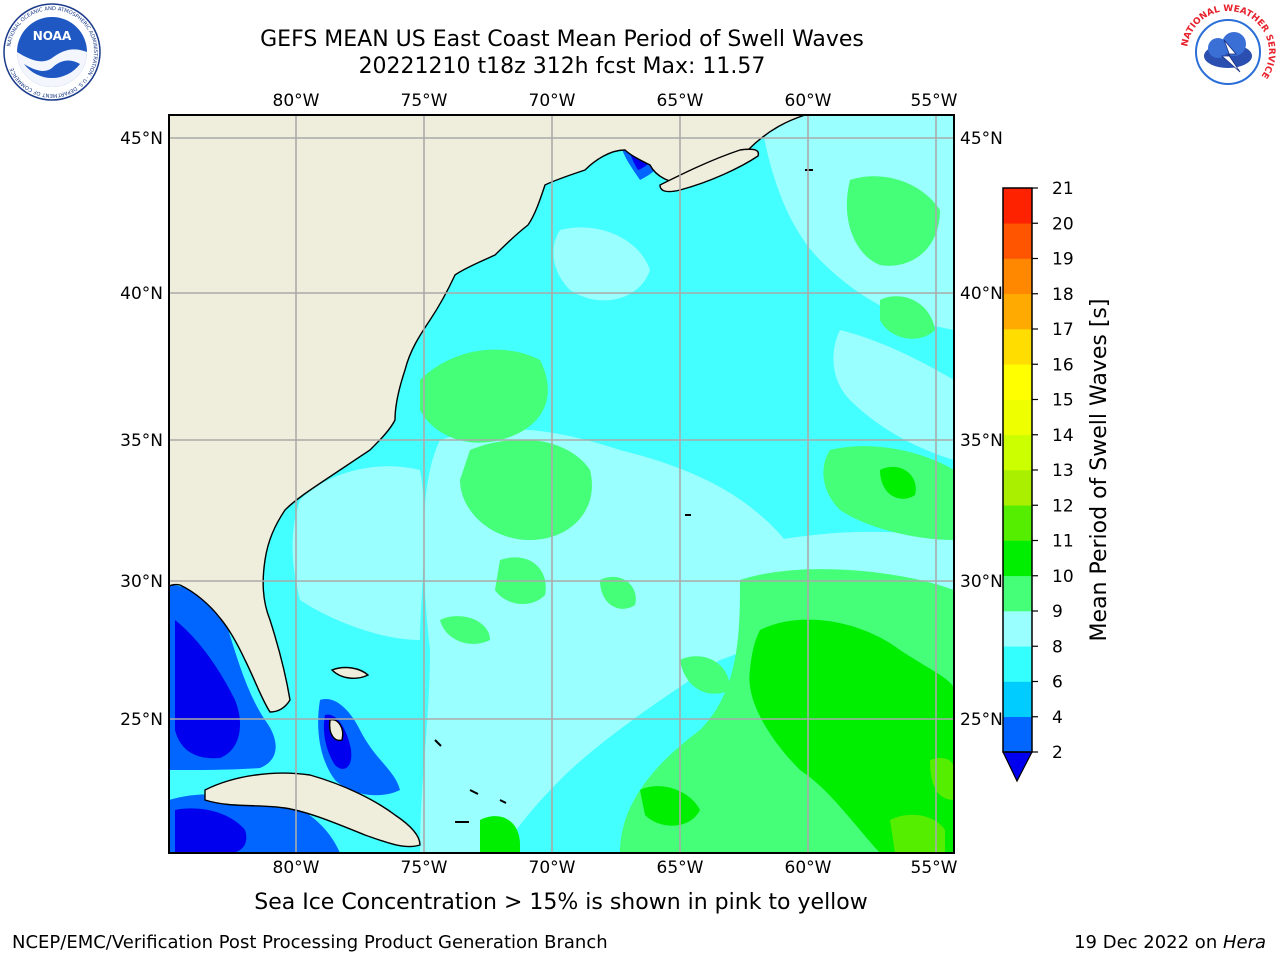  Describe the element at coordinates (1063, 330) in the screenshot. I see `colorbar-tick-label: 17` at that location.